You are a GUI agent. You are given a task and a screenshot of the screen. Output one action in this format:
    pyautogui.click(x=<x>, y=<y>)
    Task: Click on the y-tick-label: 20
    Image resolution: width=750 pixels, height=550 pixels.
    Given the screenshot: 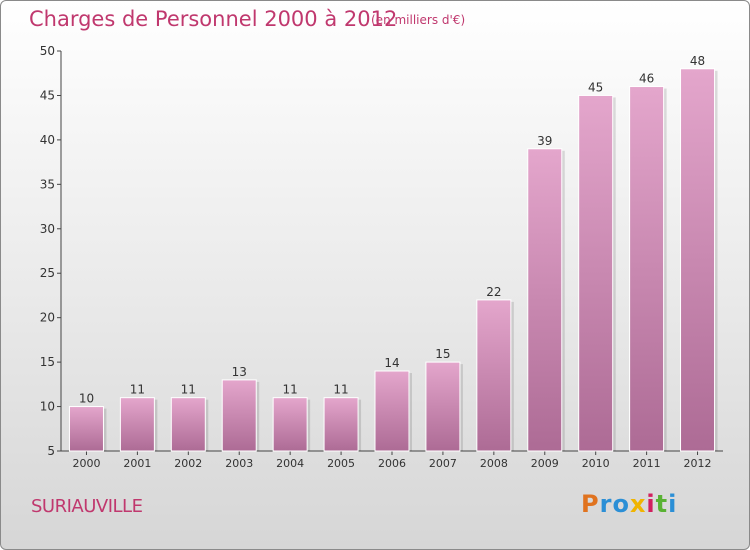 What is the action you would take?
    pyautogui.click(x=47, y=318)
    